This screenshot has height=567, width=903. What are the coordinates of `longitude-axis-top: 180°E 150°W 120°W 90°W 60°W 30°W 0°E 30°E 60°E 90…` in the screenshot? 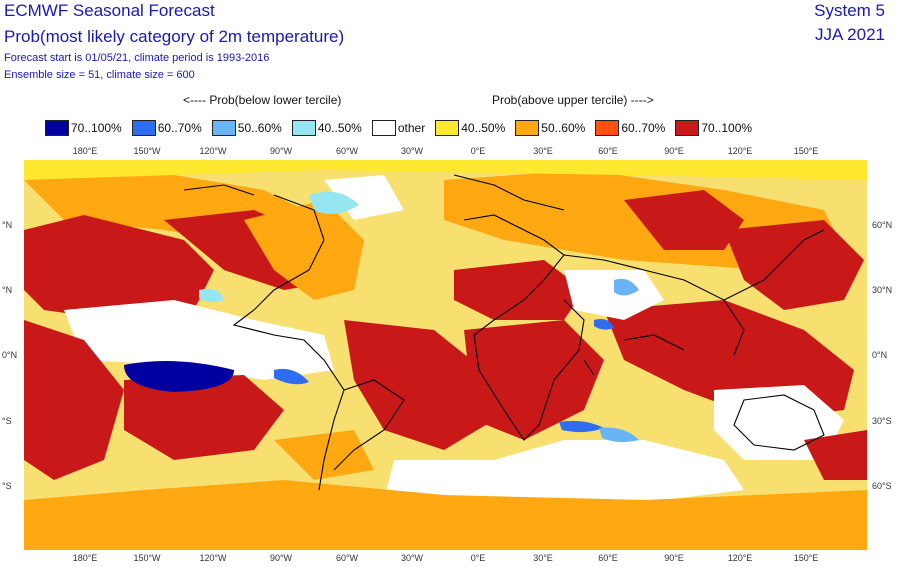 It's located at (451, 153).